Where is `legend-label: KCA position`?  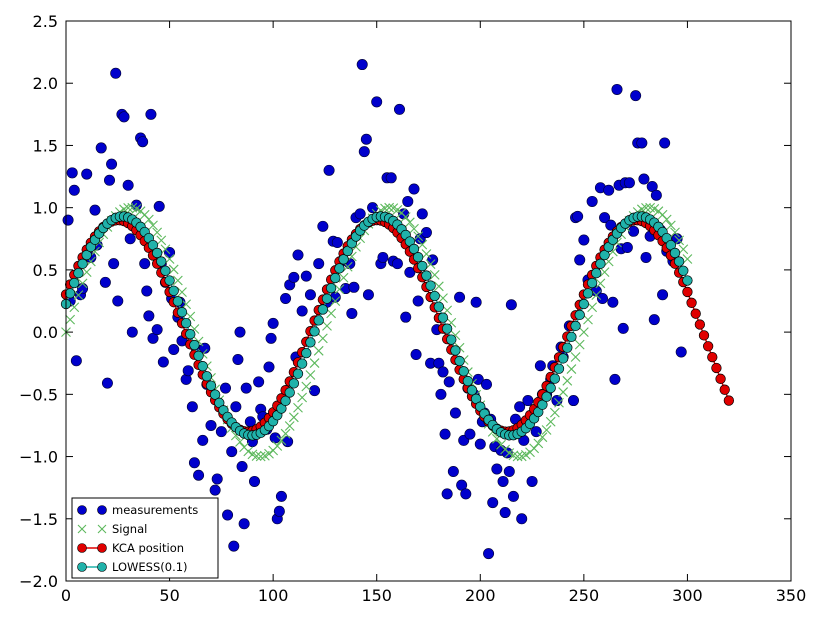 legend-label: KCA position is located at coordinates (148, 548).